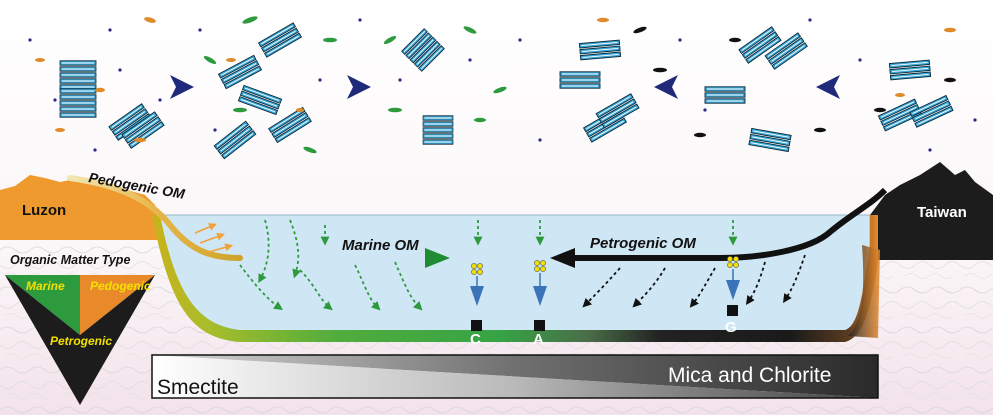 Image resolution: width=993 pixels, height=415 pixels. I want to click on core-site-a, so click(540, 295).